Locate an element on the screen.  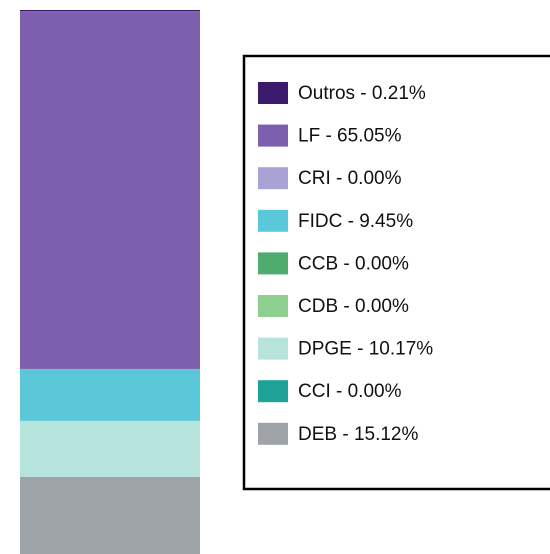
legend-label: FIDC - 9.45% is located at coordinates (355, 221).